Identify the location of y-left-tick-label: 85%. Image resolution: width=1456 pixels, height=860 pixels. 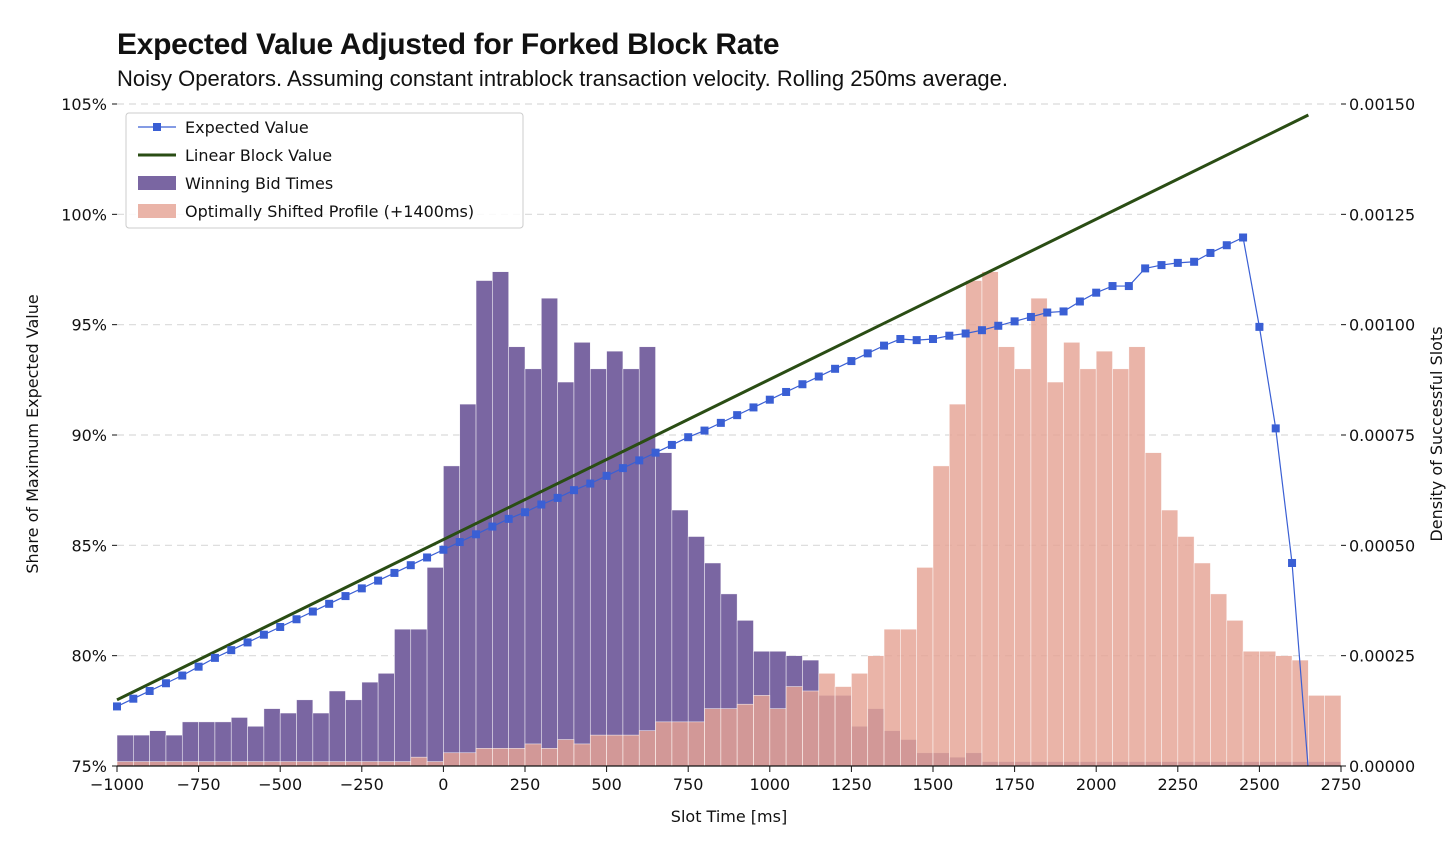
(89, 545).